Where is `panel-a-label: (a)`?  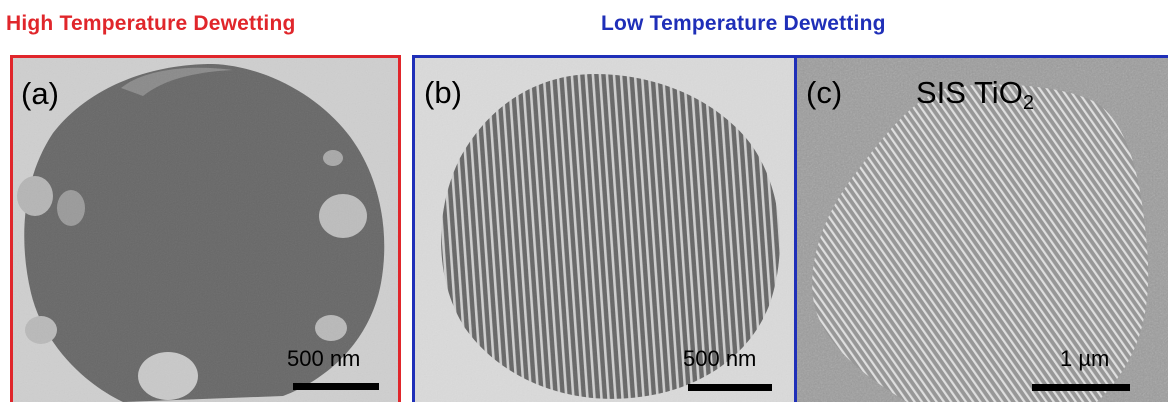 panel-a-label: (a) is located at coordinates (40, 93).